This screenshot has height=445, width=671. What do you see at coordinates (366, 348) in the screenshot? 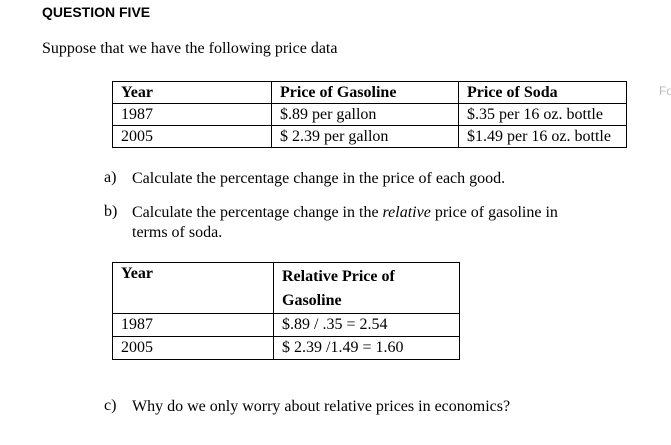
I see `cell: $ 2.39 /1.49 = 1.60` at bounding box center [366, 348].